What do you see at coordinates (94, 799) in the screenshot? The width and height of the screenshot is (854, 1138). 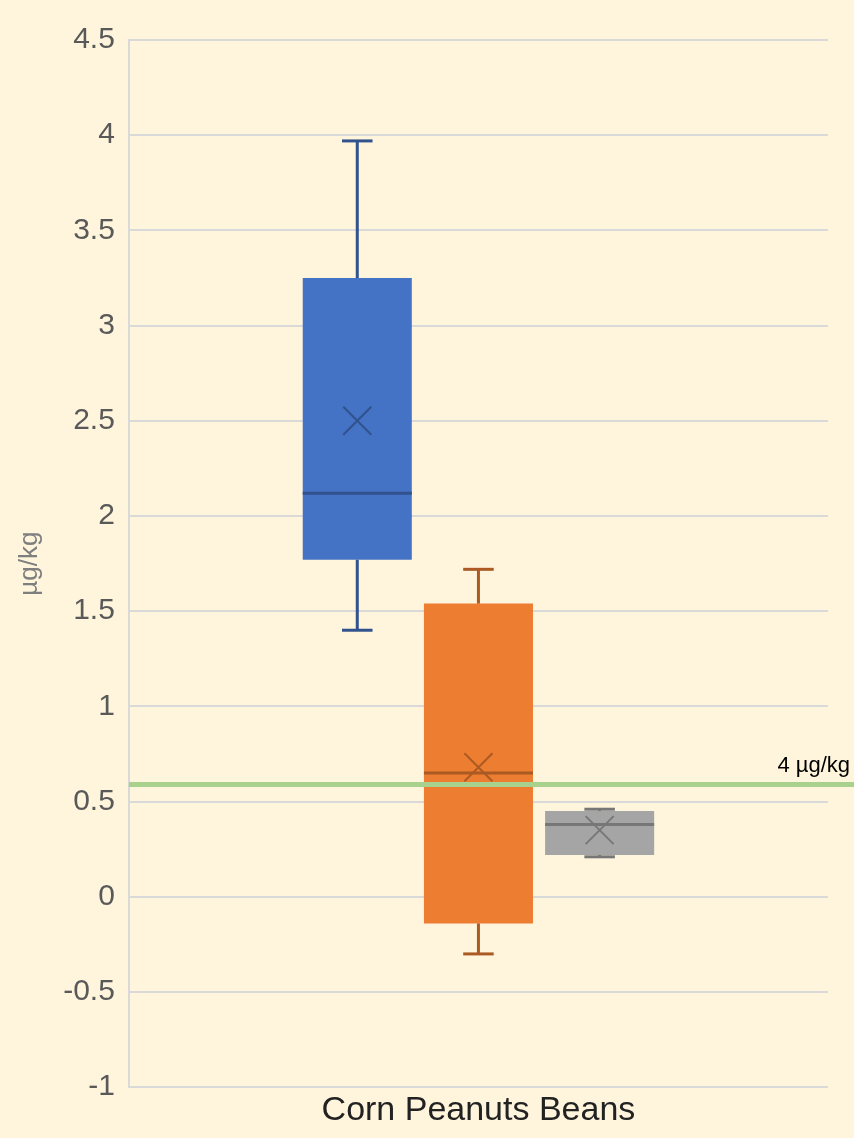 I see `y-tick-label: 0.5` at bounding box center [94, 799].